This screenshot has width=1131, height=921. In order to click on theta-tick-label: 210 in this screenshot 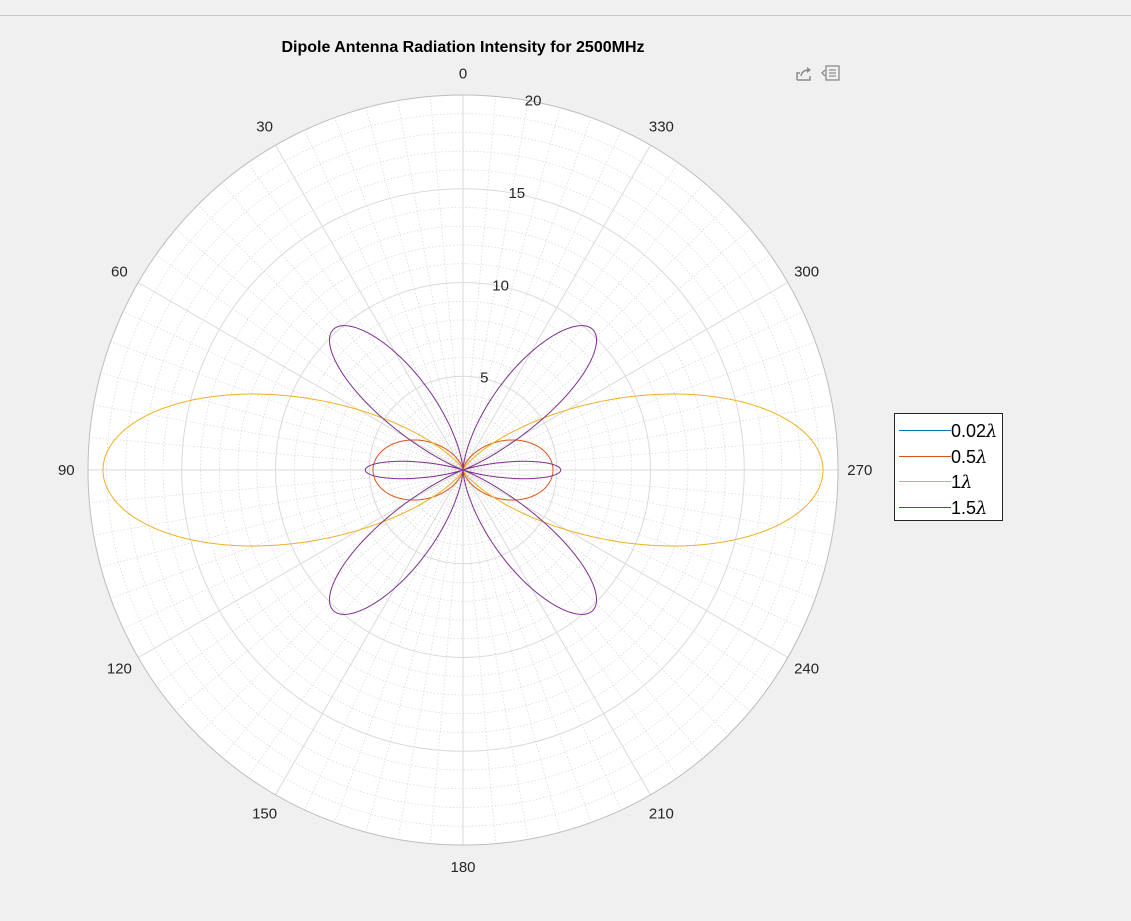, I will do `click(661, 814)`.